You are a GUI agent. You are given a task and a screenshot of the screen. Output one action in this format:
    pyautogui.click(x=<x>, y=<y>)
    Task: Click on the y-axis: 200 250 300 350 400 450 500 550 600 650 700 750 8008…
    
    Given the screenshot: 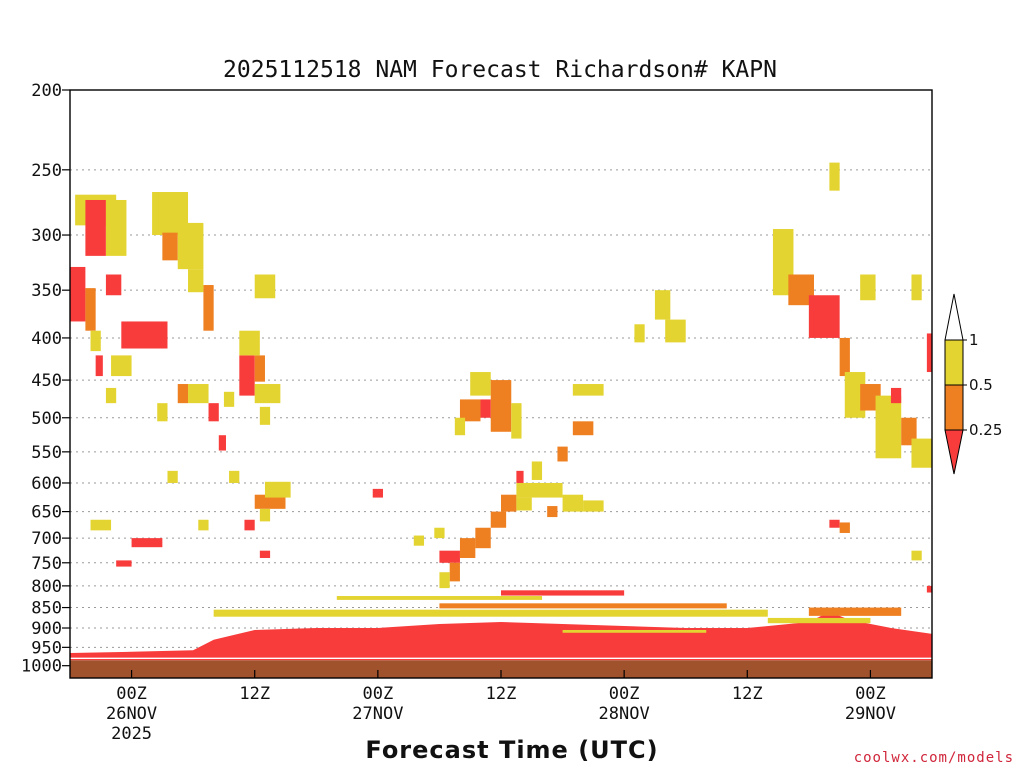 What is the action you would take?
    pyautogui.click(x=45, y=379)
    